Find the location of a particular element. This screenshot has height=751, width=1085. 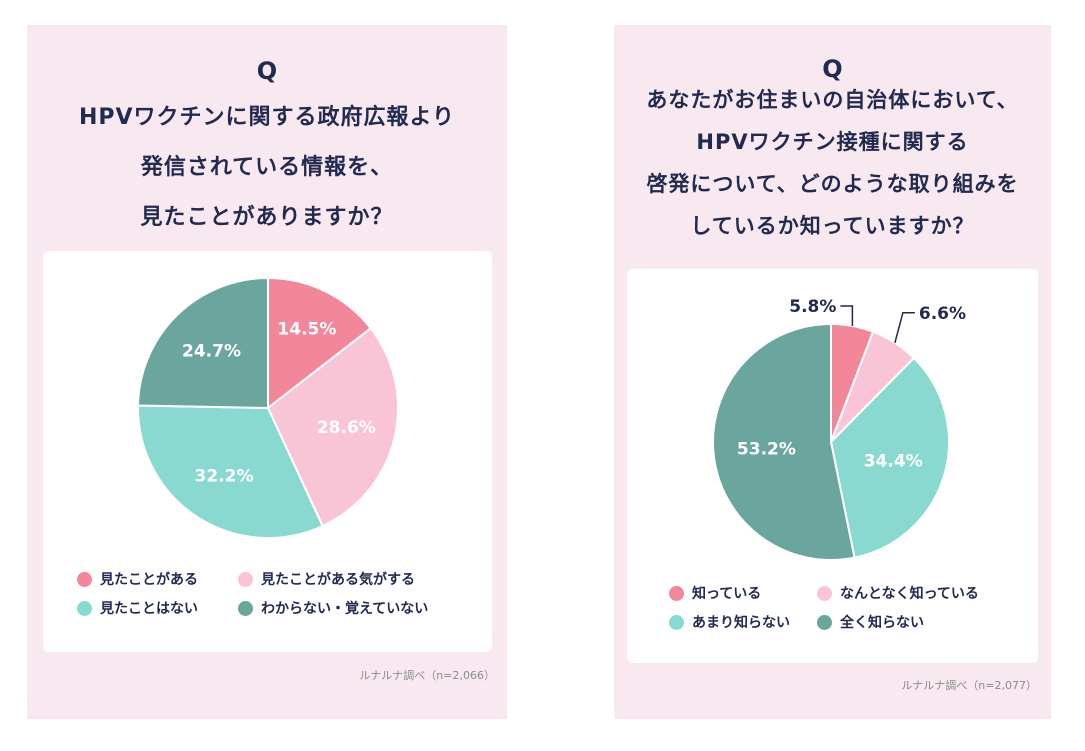

data-label: 32.2% is located at coordinates (224, 477).